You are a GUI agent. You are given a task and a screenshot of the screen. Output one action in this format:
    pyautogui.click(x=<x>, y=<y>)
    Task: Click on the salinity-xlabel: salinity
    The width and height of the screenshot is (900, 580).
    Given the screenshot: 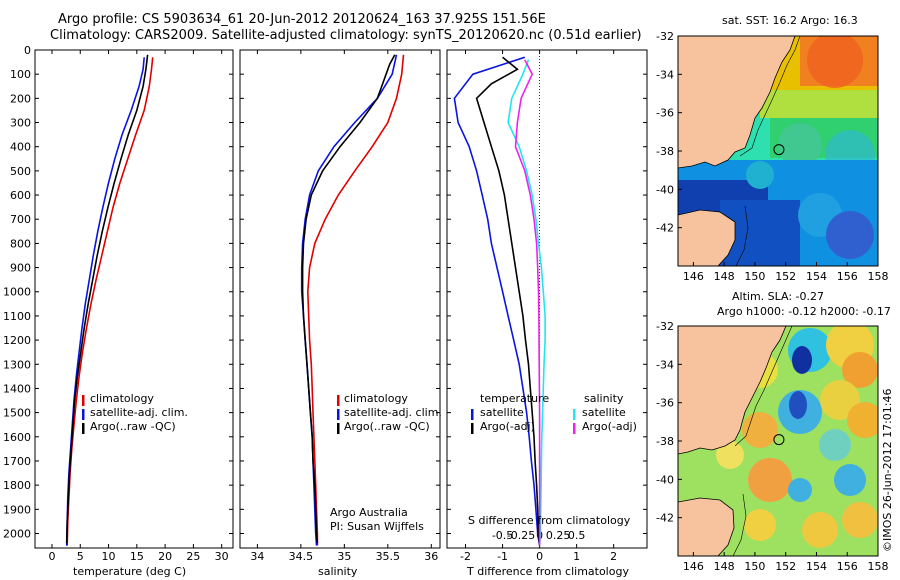 What is the action you would take?
    pyautogui.click(x=338, y=571)
    